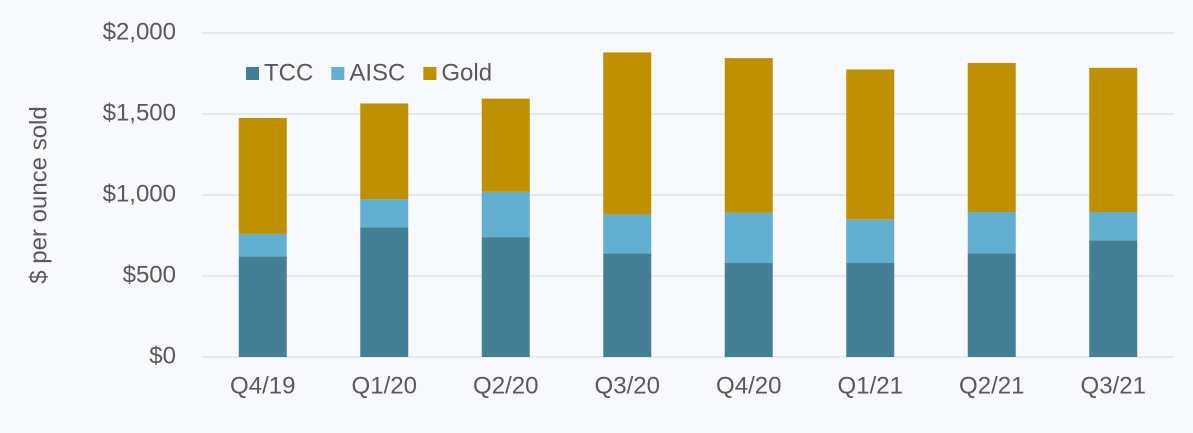 The height and width of the screenshot is (433, 1193). I want to click on y-axis-label: $ per ounce sold, so click(38, 194).